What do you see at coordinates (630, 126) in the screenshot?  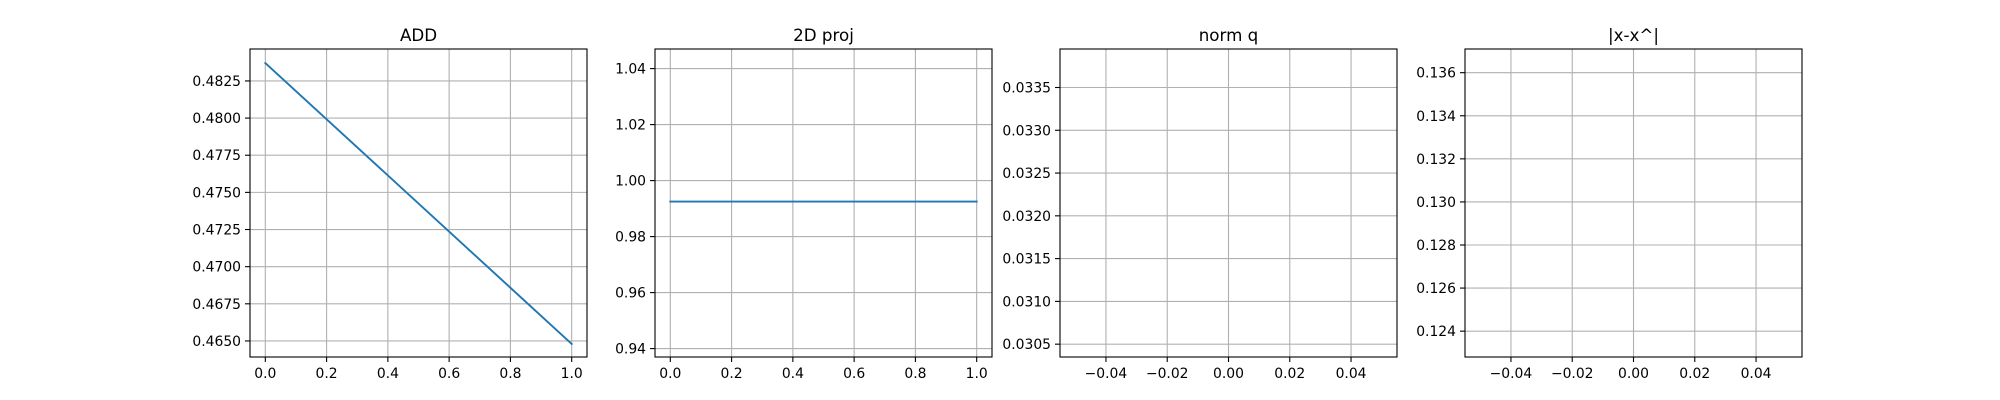 I see `y-tick-label: 1.02` at bounding box center [630, 126].